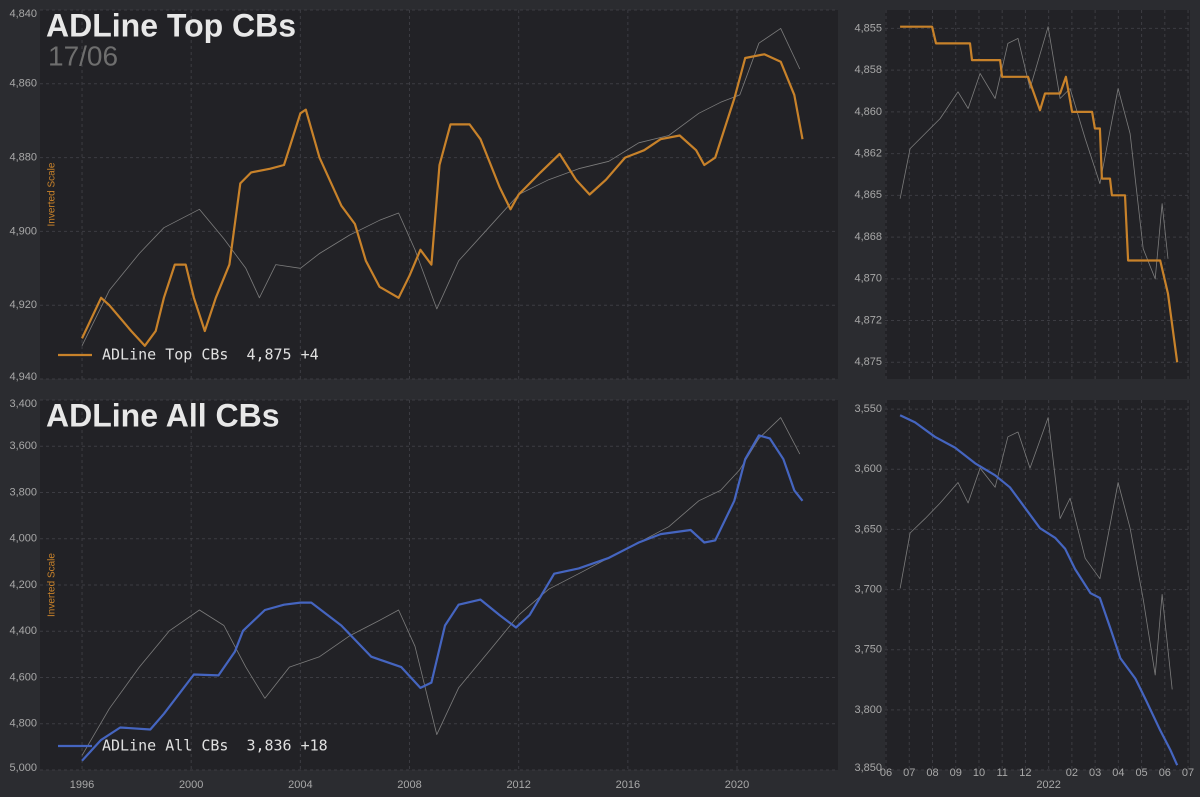  I want to click on y-tick-label: 4,840, so click(23, 14).